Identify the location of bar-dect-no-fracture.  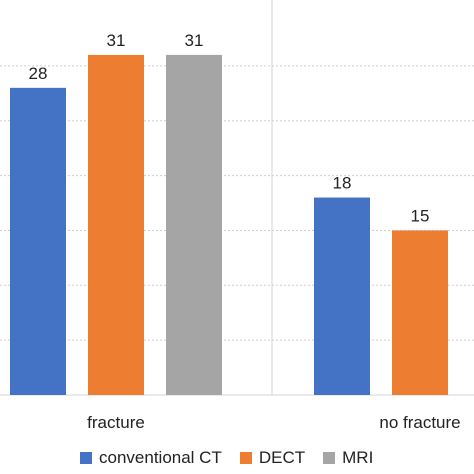
(420, 312).